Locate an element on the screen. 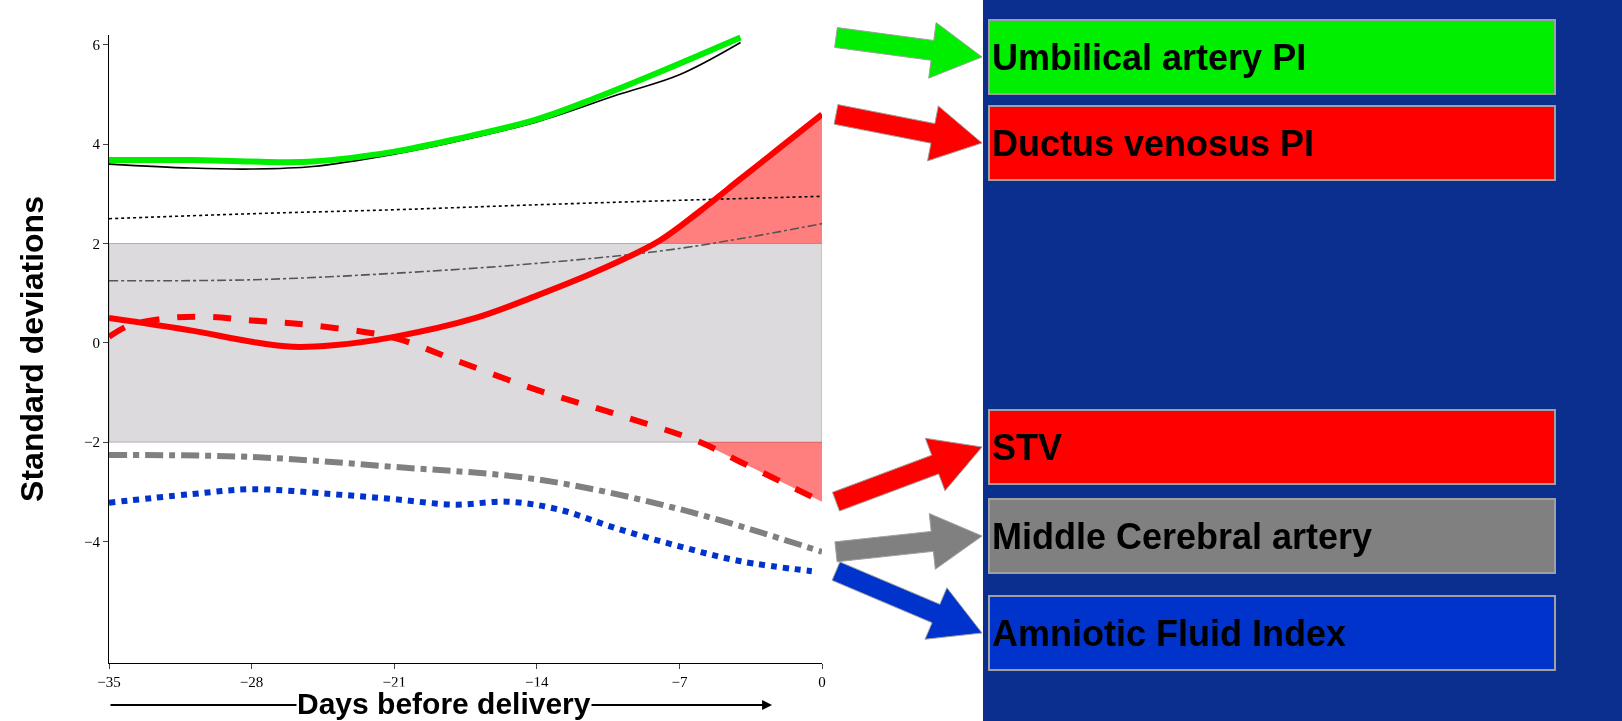 Image resolution: width=1622 pixels, height=721 pixels. x-tick-label: −21 is located at coordinates (394, 682).